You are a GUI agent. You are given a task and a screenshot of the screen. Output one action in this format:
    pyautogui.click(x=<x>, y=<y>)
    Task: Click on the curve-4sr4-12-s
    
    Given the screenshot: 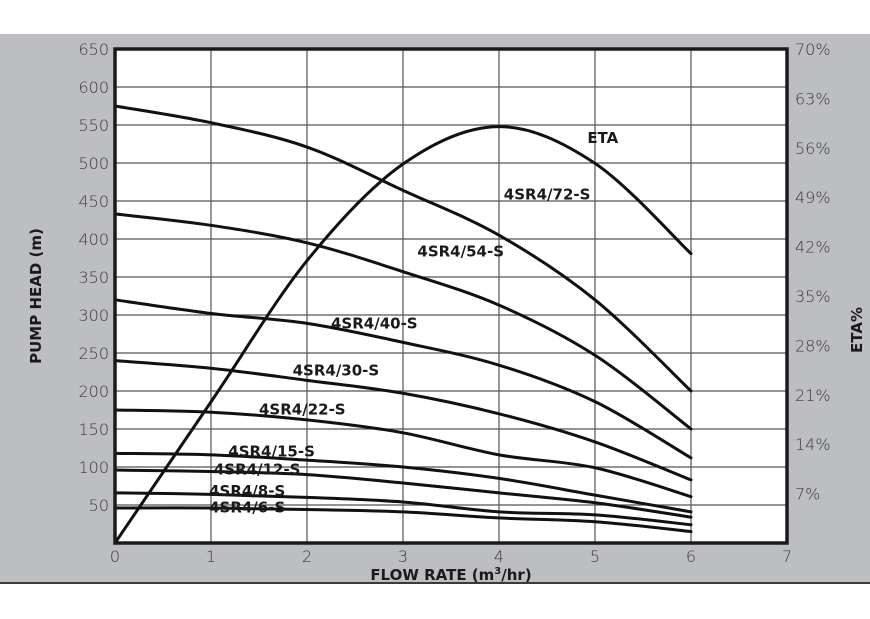 What is the action you would take?
    pyautogui.click(x=403, y=493)
    